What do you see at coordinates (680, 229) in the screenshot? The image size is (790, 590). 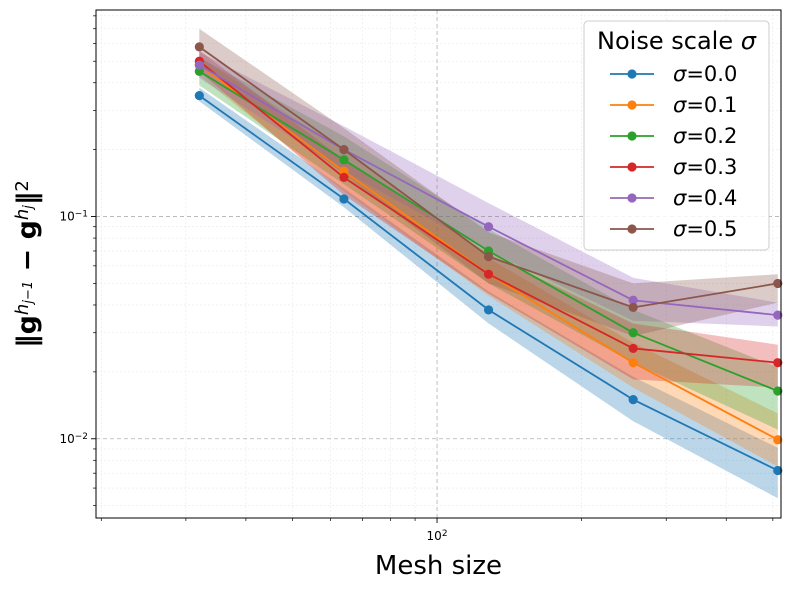 I see `legend-label-symbol-5: σ` at bounding box center [680, 229].